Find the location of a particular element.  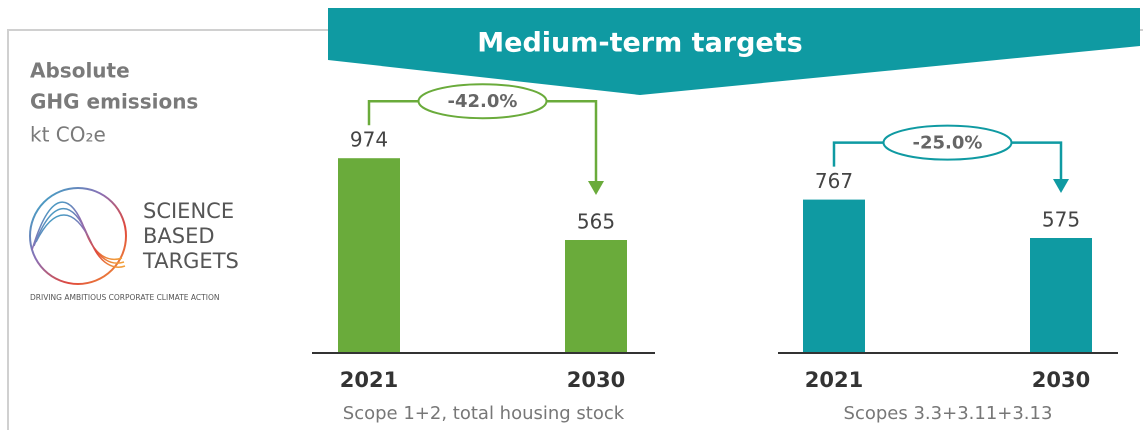

annotation: -42.0% is located at coordinates (483, 101).